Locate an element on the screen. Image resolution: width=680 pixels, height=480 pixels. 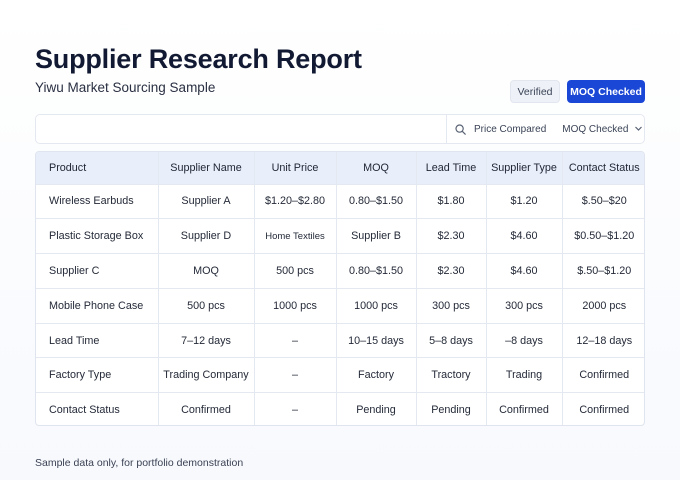
table-cell: 12–18 days is located at coordinates (603, 341).